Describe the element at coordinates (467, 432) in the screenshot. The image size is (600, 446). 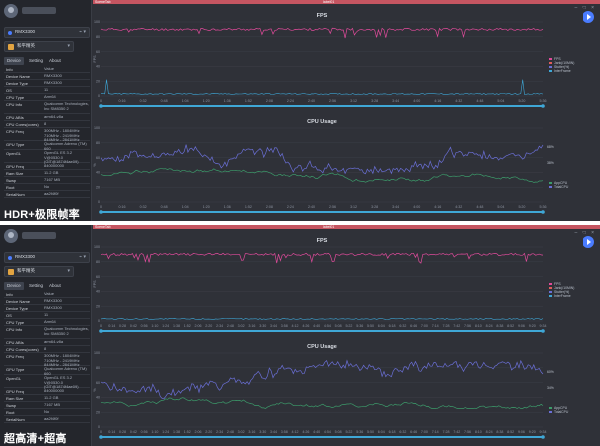
I see `x-tick-label: 7:56` at that location.